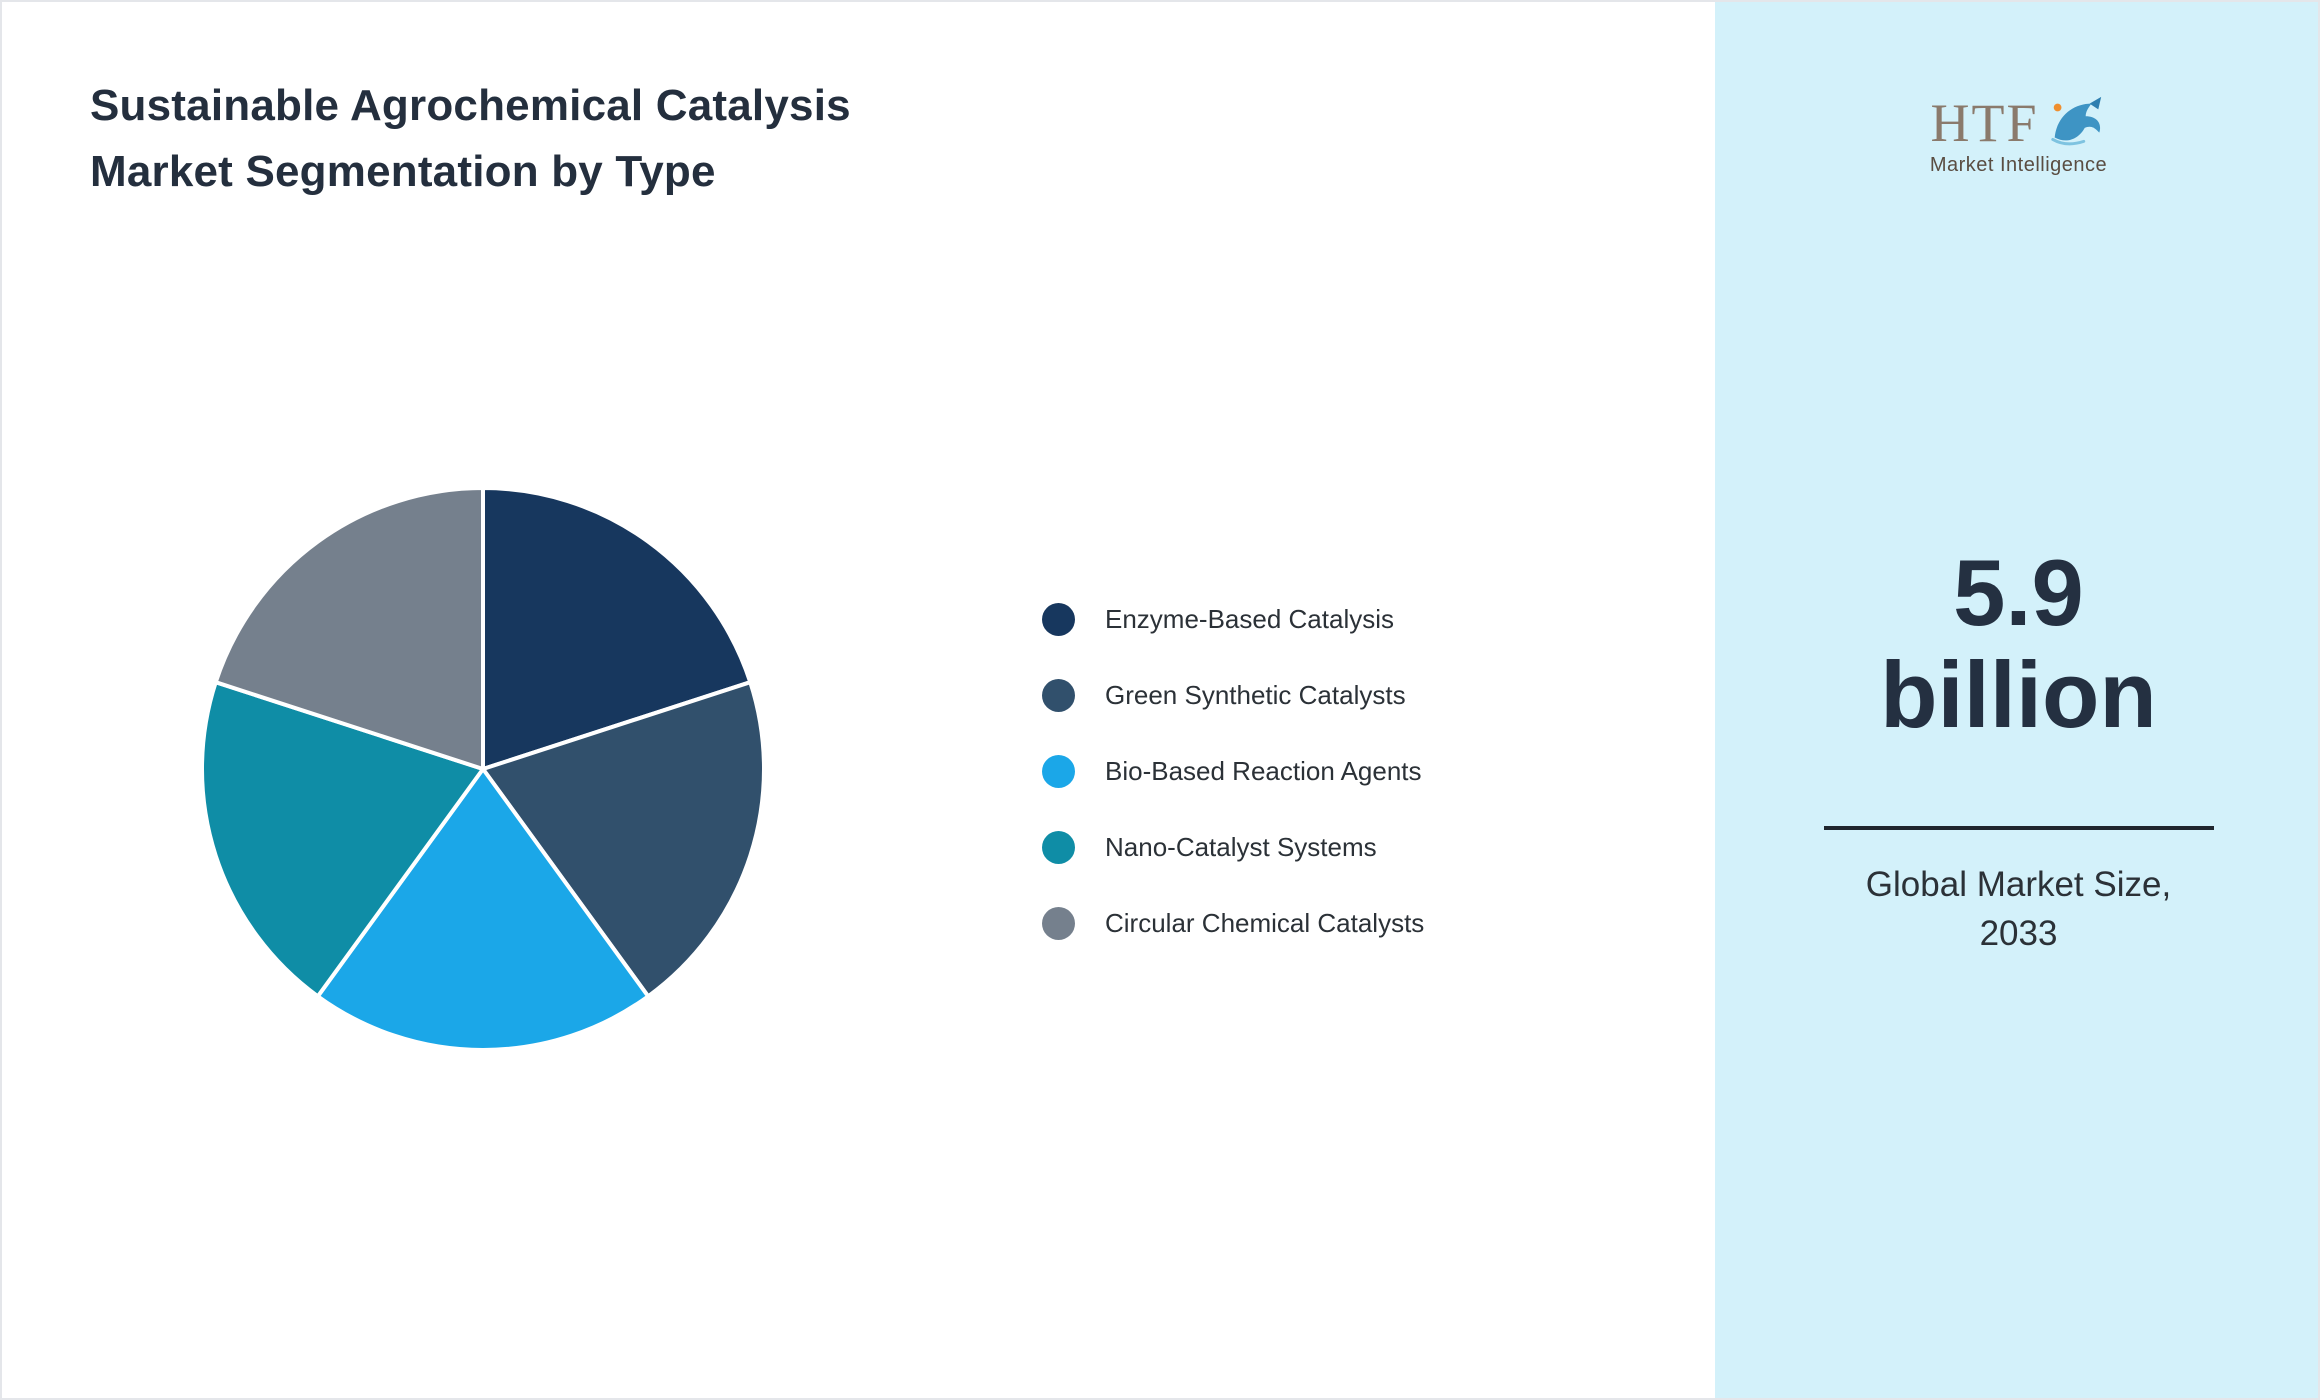  Describe the element at coordinates (2018, 592) in the screenshot. I see `market-size-value-line1: 5.9` at that location.